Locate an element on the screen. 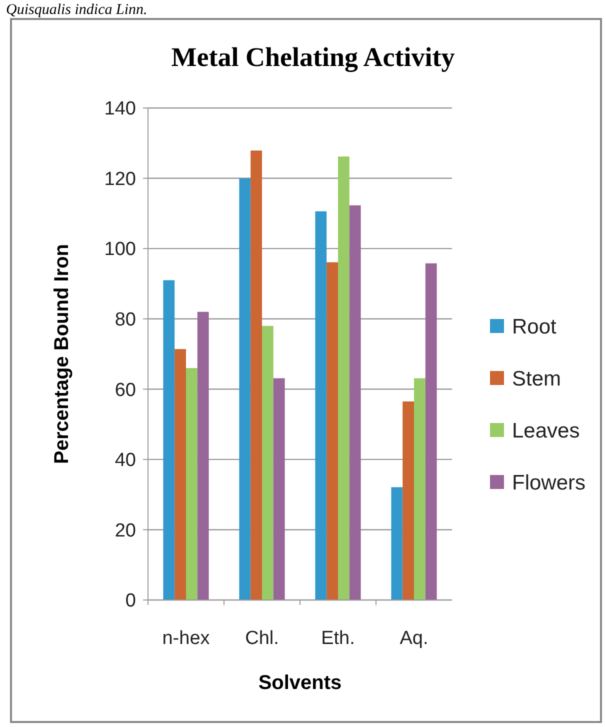 The width and height of the screenshot is (606, 727). x-tick-label: Eth. is located at coordinates (338, 638).